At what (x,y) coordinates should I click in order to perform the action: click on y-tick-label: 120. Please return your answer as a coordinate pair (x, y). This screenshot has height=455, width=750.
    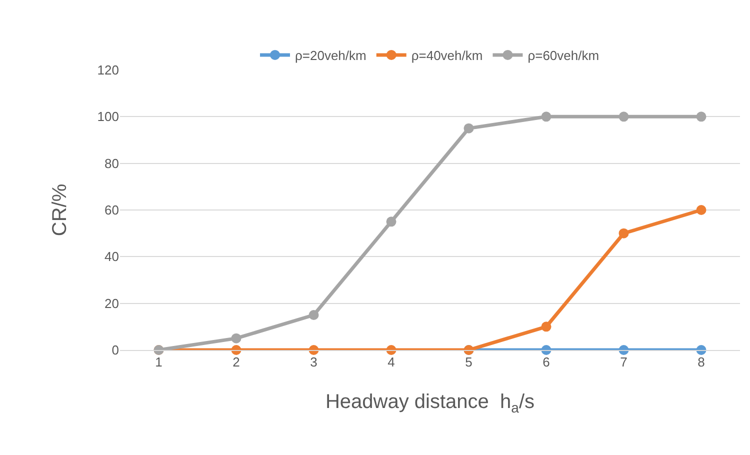
    Looking at the image, I should click on (108, 70).